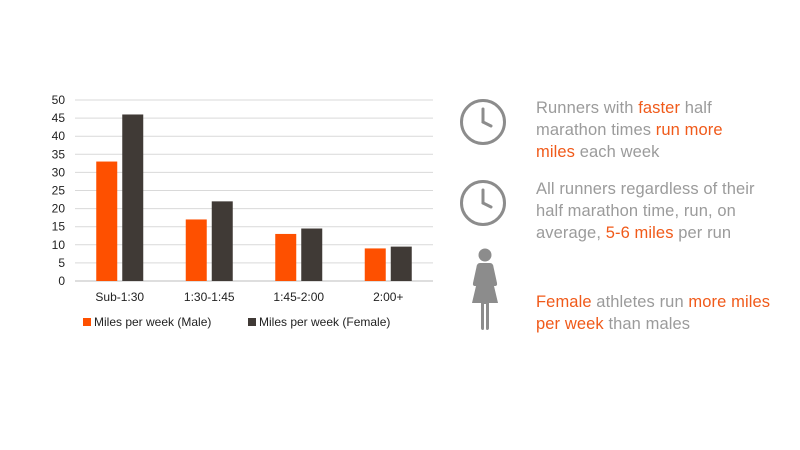 This screenshot has width=800, height=450. I want to click on y-tick-label: 5, so click(61, 263).